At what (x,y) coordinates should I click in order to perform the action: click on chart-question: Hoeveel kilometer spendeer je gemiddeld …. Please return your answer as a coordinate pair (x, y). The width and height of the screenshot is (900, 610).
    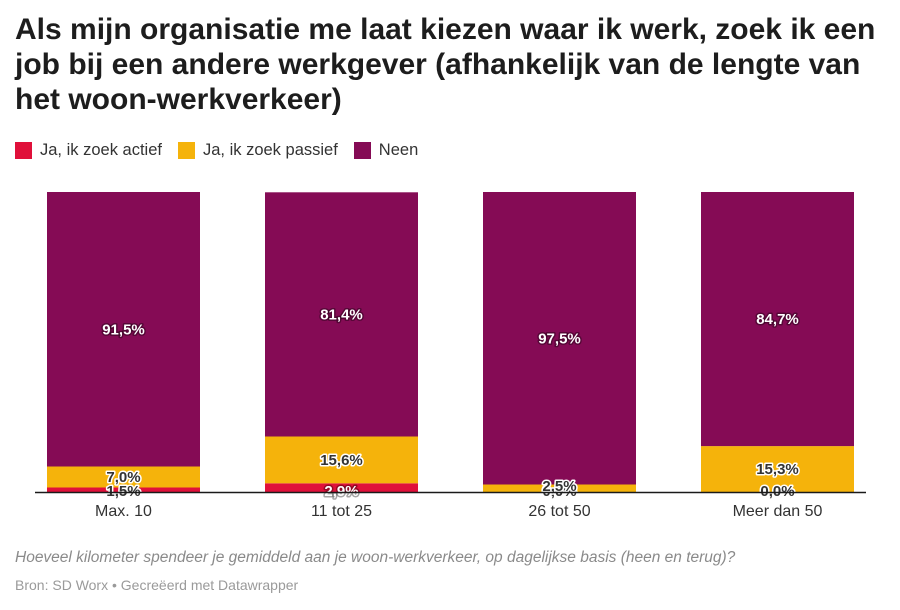
    Looking at the image, I should click on (375, 557).